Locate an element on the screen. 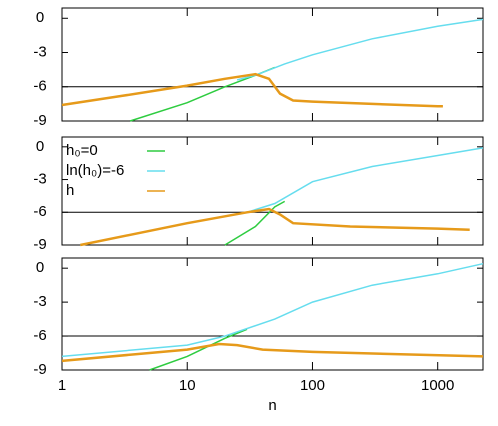  x-tick-label: 1000 is located at coordinates (437, 385).